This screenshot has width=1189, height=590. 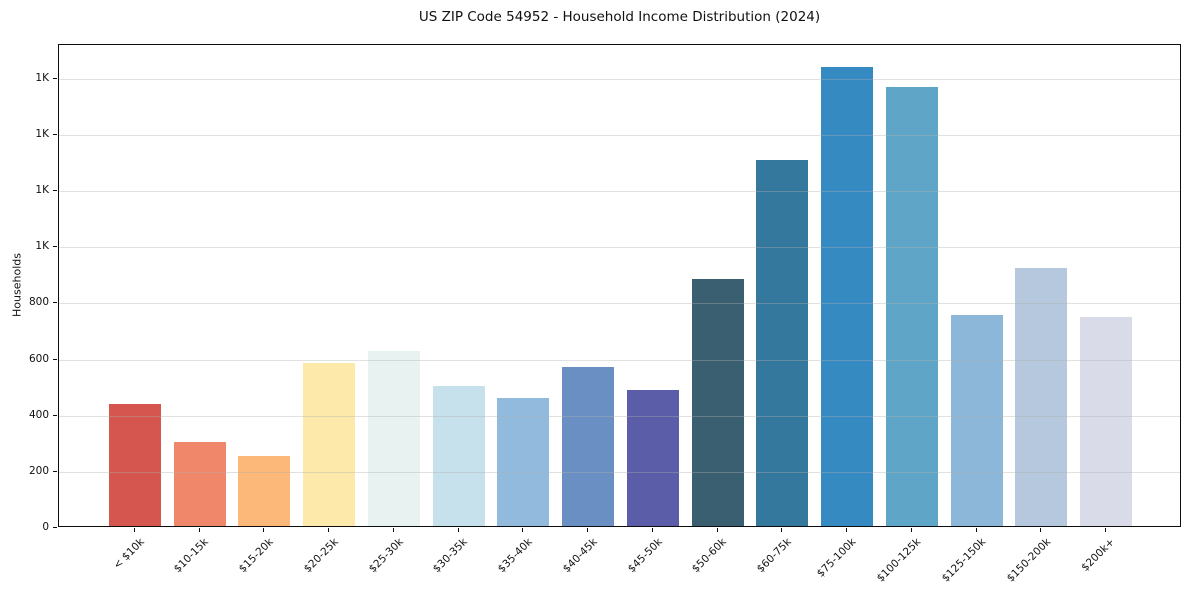 I want to click on y-tick-label: 800, so click(x=38, y=302).